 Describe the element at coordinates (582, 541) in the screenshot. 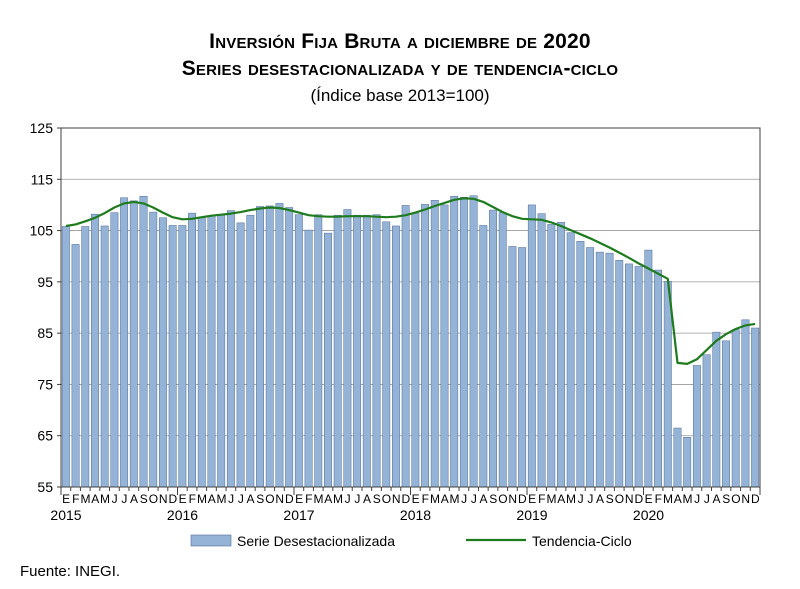

I see `legend-label-trend: Tendencia-Ciclo` at that location.